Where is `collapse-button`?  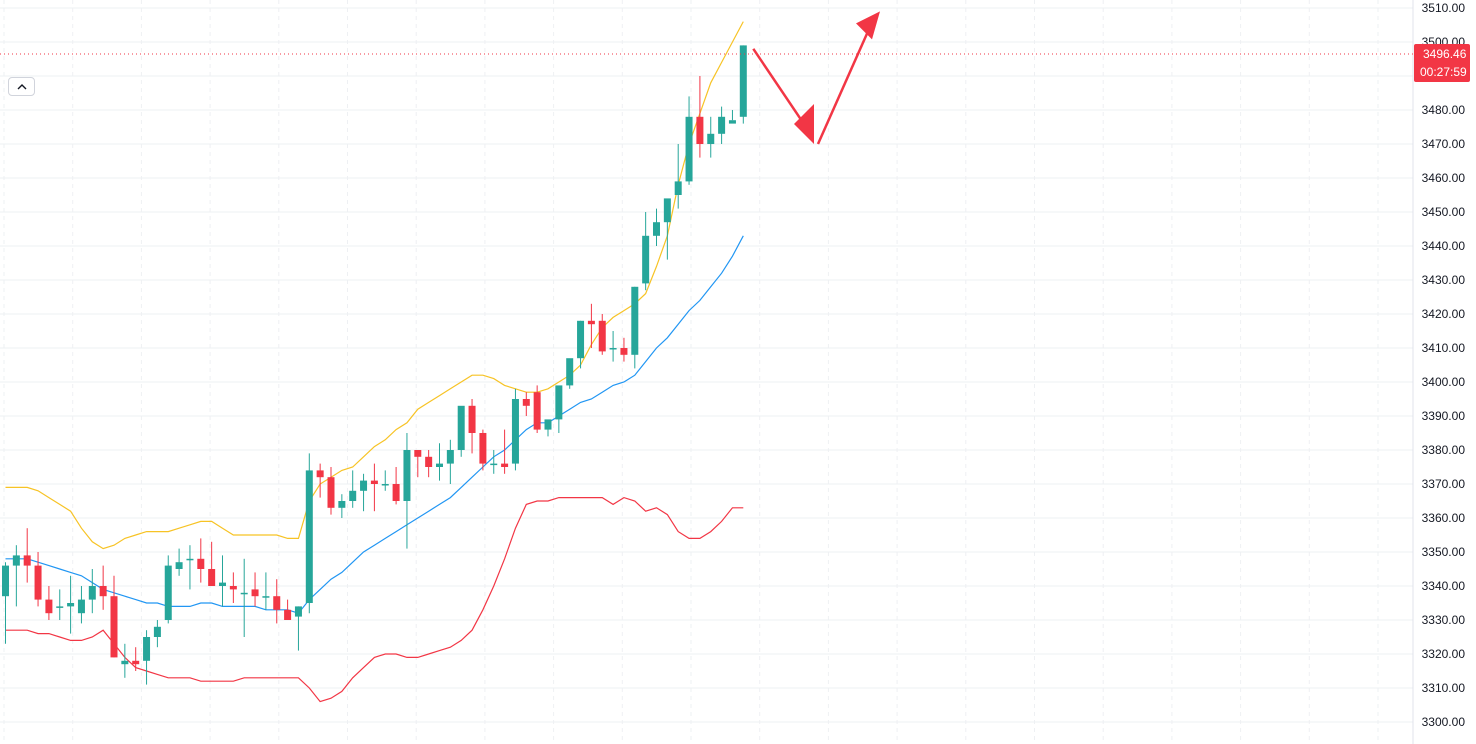
collapse-button is located at coordinates (21, 86).